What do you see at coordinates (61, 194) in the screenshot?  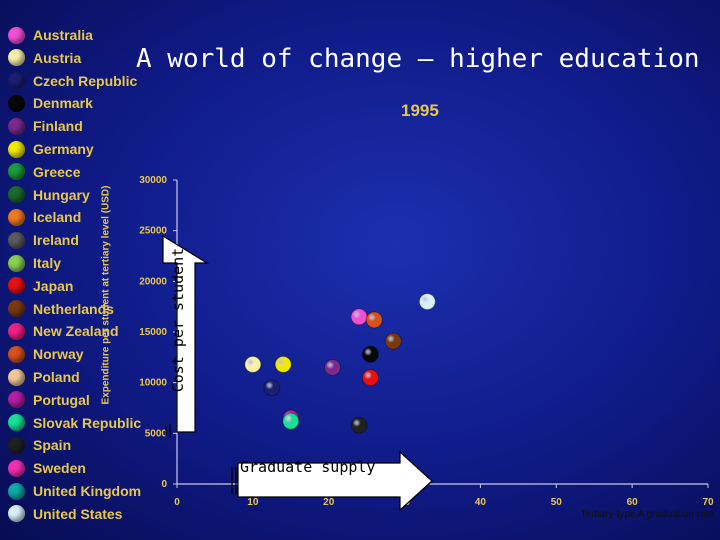 I see `legend-label: Hungary` at bounding box center [61, 194].